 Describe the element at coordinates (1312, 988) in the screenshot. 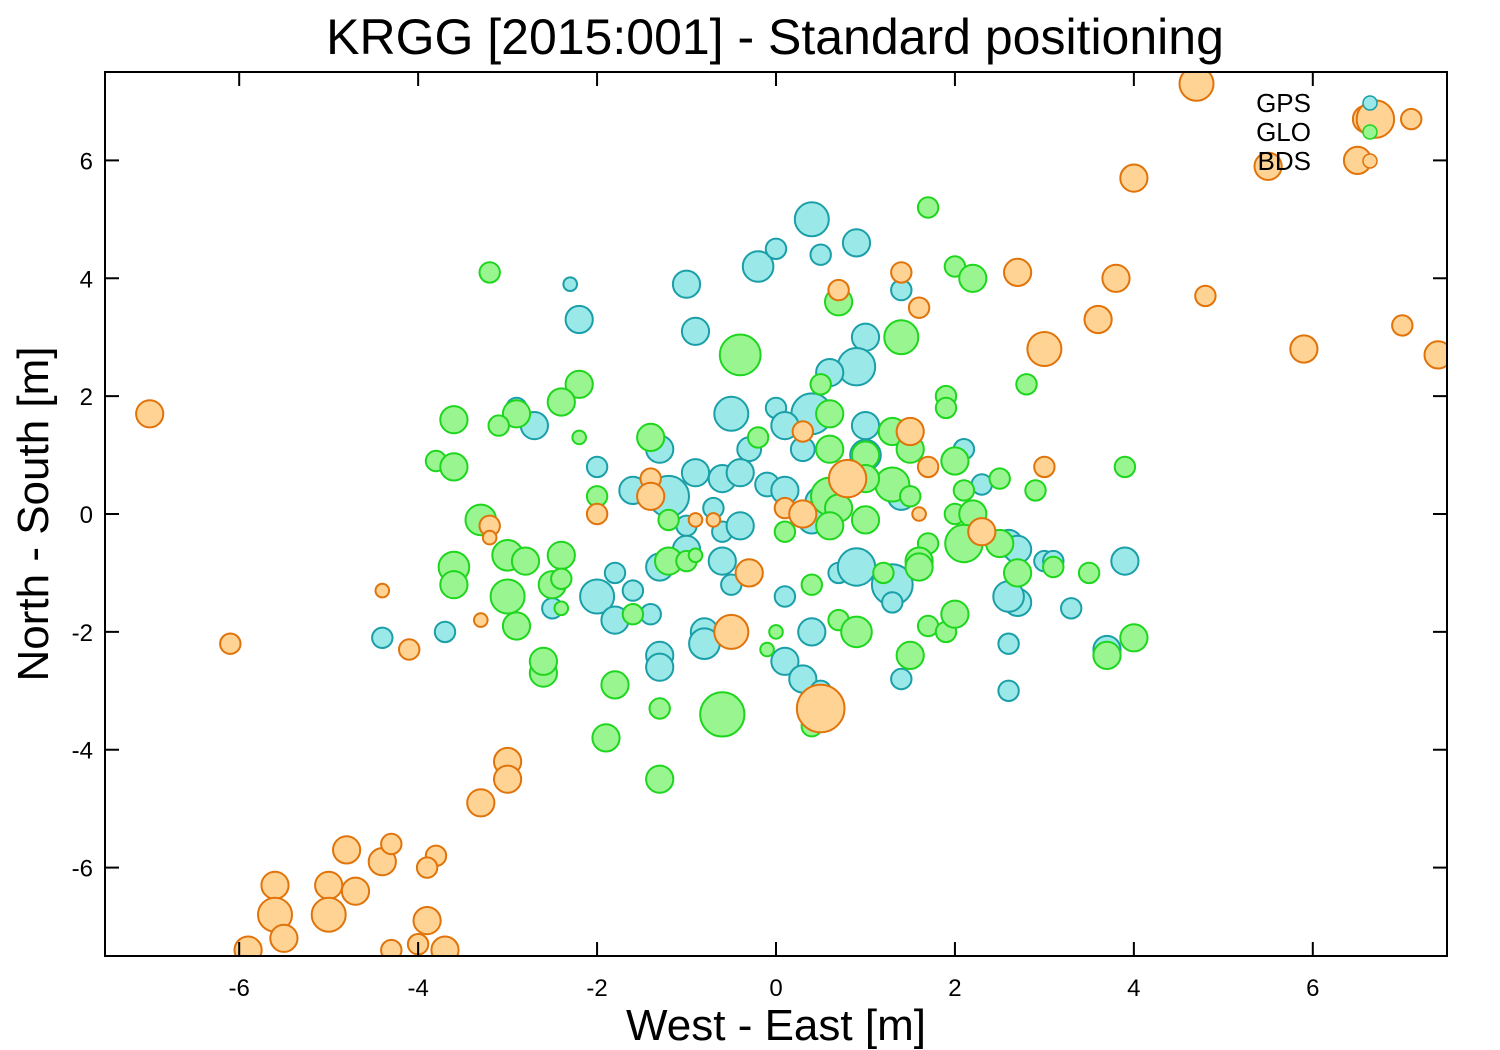

I see `x-tick-label: 6` at that location.